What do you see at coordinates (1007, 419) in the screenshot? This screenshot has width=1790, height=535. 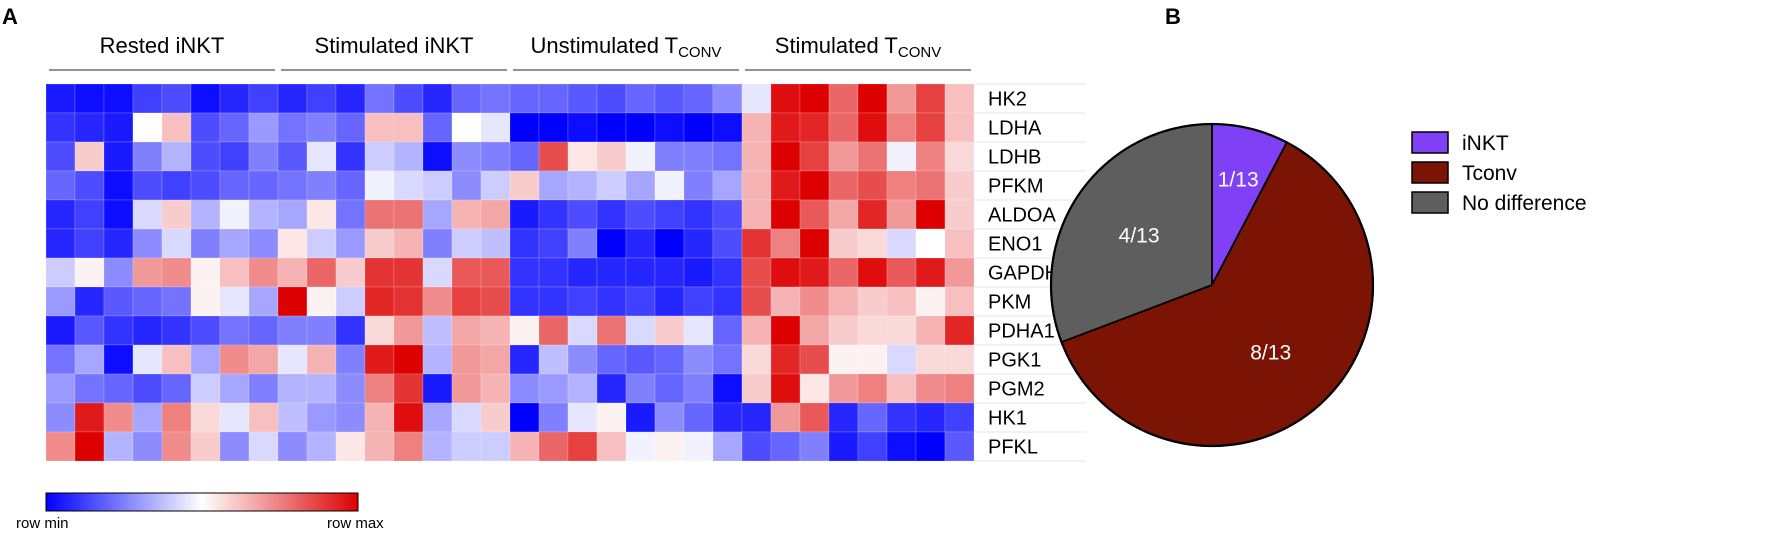 I see `gene-label-hk1: HK1` at bounding box center [1007, 419].